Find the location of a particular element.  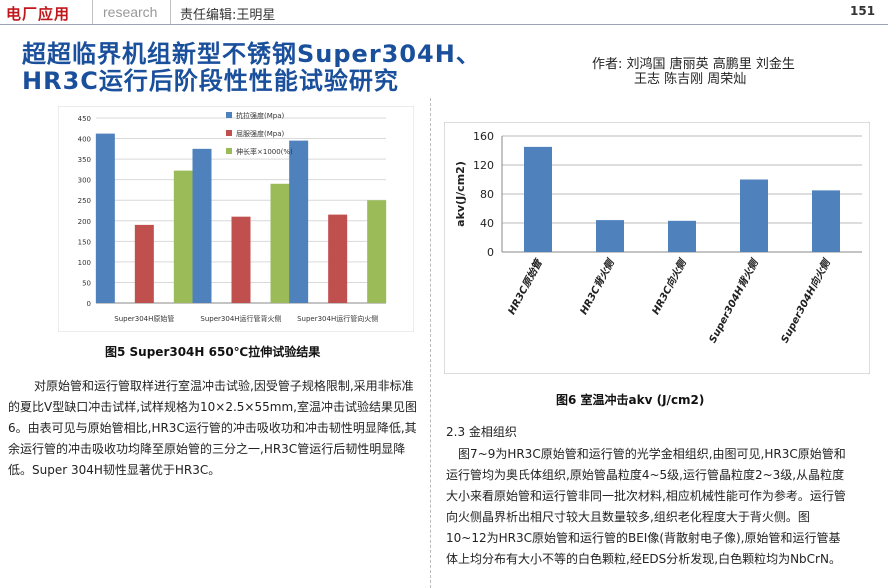

y-axis-title: akv(J/cm2) is located at coordinates (460, 194).